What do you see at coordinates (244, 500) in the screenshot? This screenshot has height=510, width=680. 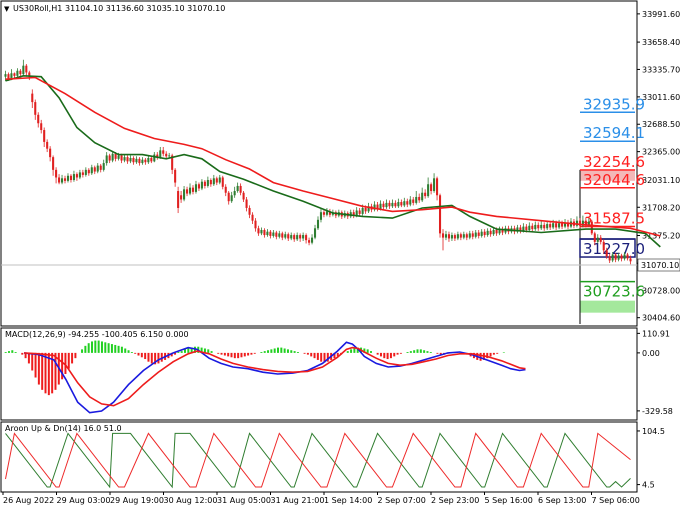 I see `time-tick-label: 31 Aug 05:00` at bounding box center [244, 500].